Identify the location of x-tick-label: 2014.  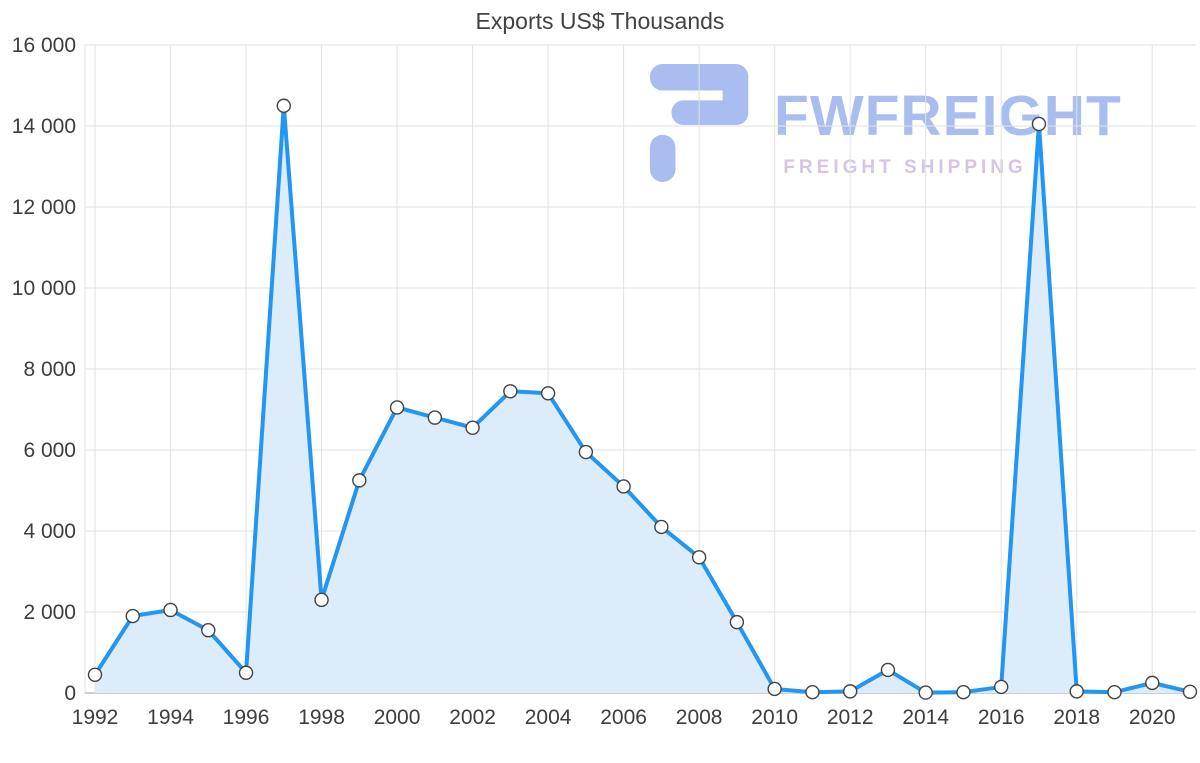
(925, 717).